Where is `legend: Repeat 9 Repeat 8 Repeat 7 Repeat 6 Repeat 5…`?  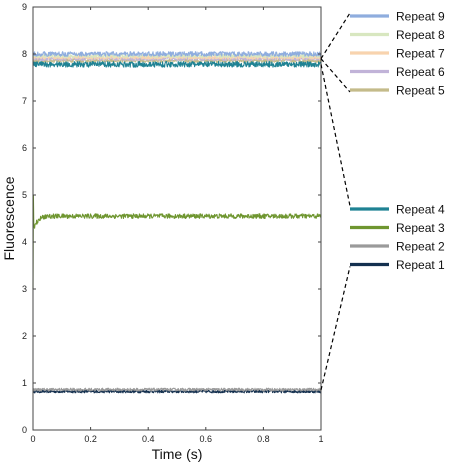 legend: Repeat 9 Repeat 8 Repeat 7 Repeat 6 Repeat 5… is located at coordinates (397, 141).